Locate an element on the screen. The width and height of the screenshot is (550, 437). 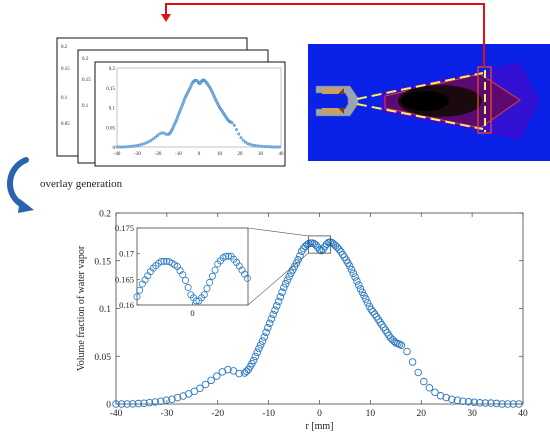
small-profile-plot: -40 -30 -20 -10 0 10 20 30 40 0 0.05 0.1 0.15 0.2 is located at coordinates (195, 112).